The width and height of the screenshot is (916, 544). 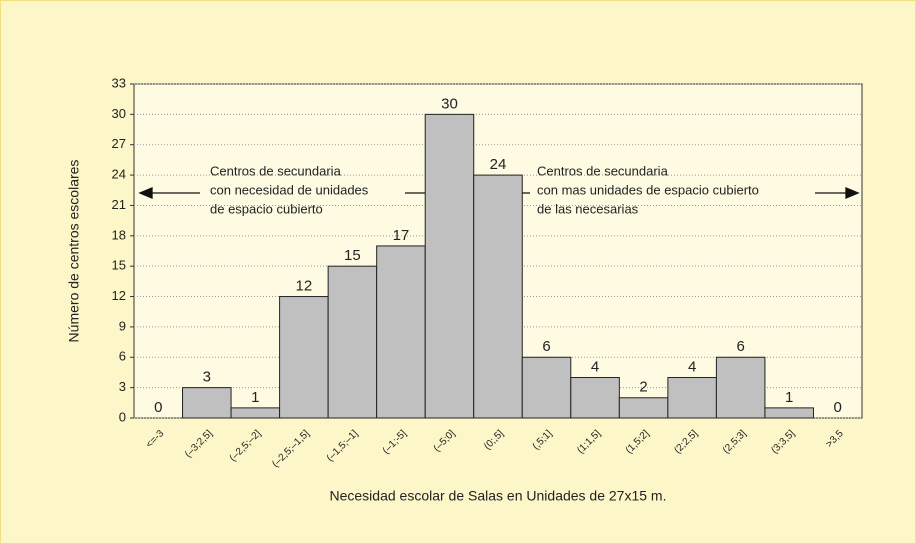 What do you see at coordinates (449, 103) in the screenshot?
I see `data-label: 30` at bounding box center [449, 103].